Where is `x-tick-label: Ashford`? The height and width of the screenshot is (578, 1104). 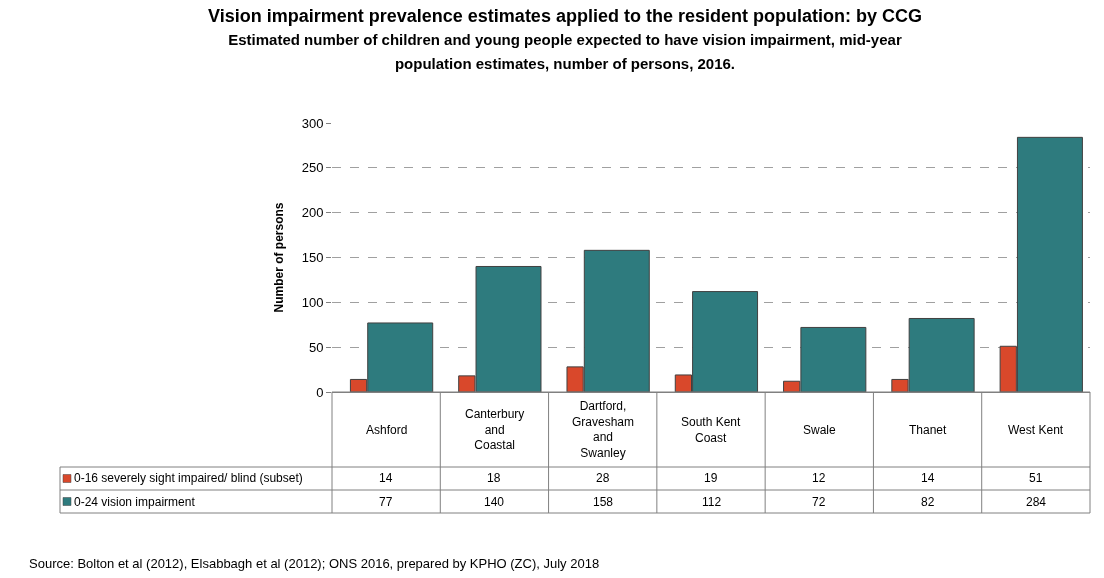 x-tick-label: Ashford is located at coordinates (387, 430).